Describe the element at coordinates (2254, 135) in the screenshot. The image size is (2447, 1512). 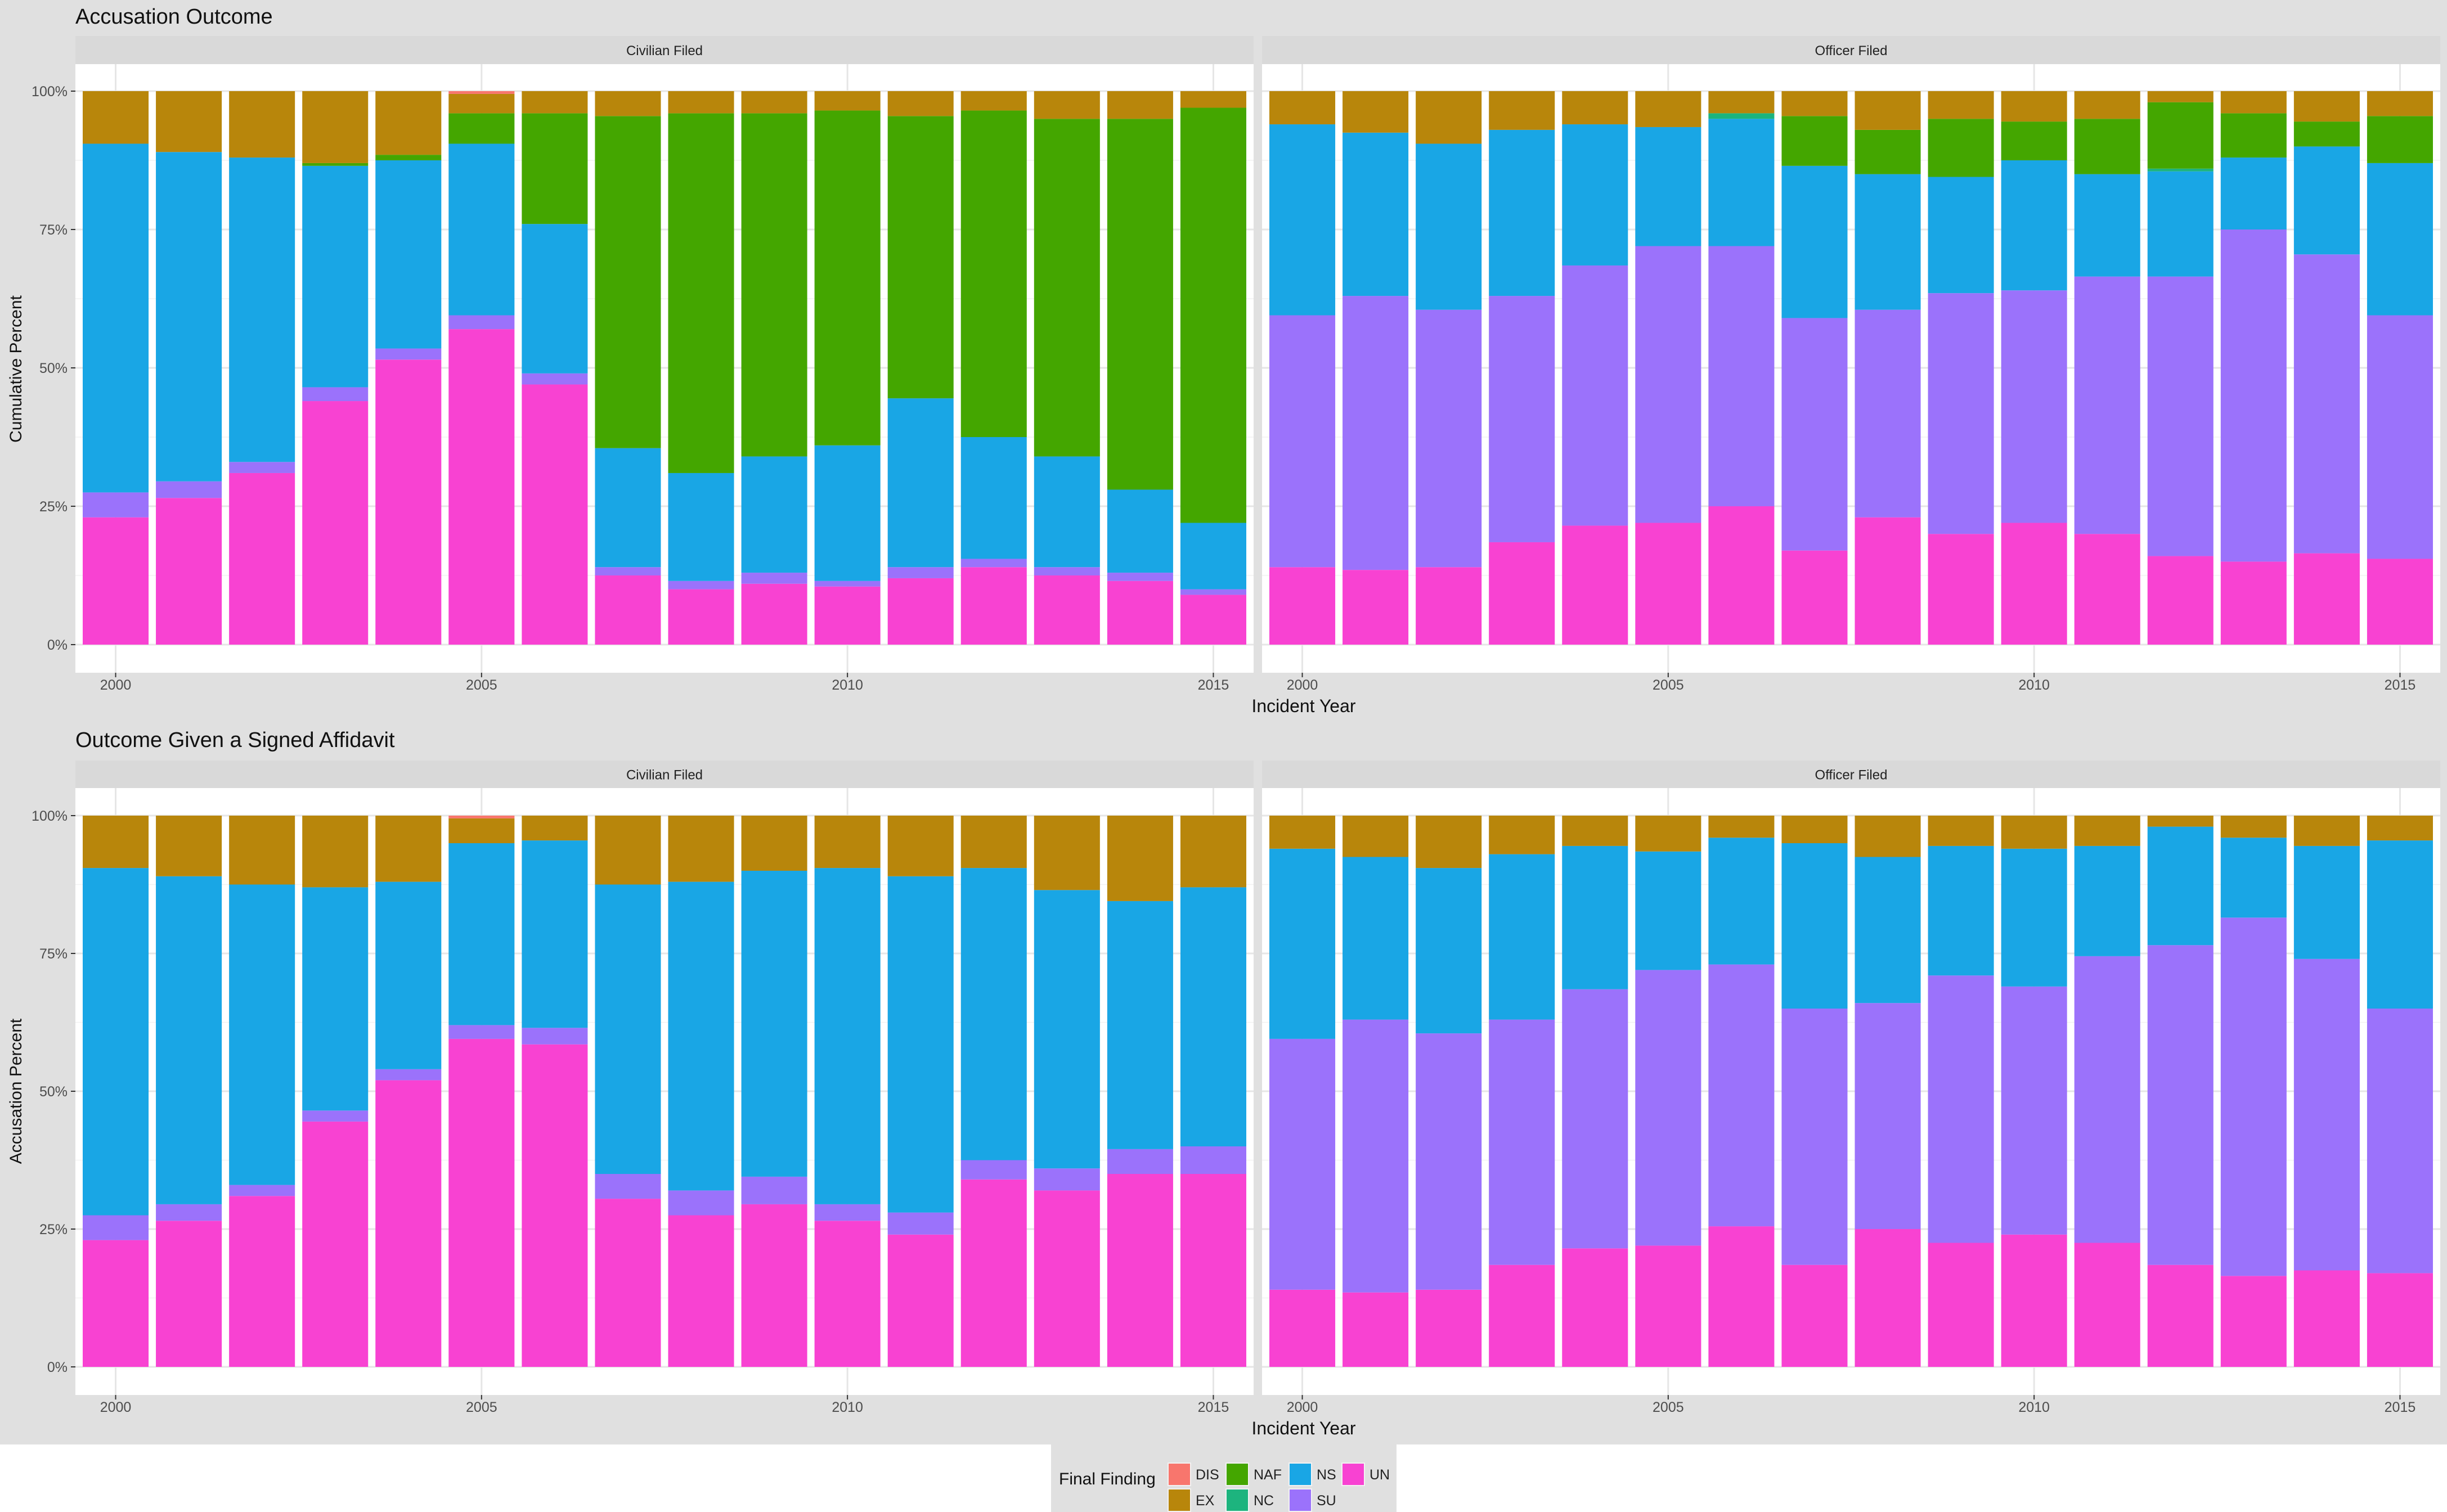
I see `bar-segment-naf-2013` at that location.